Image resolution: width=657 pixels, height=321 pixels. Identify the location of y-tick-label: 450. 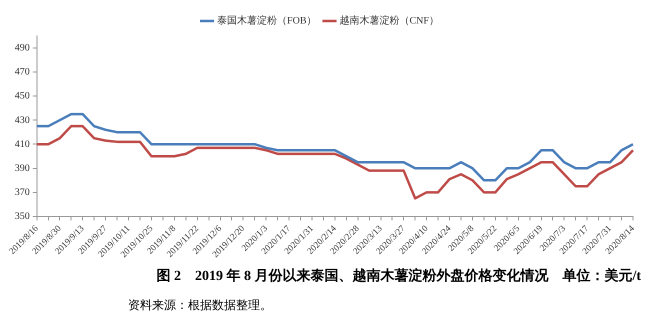
(22, 96).